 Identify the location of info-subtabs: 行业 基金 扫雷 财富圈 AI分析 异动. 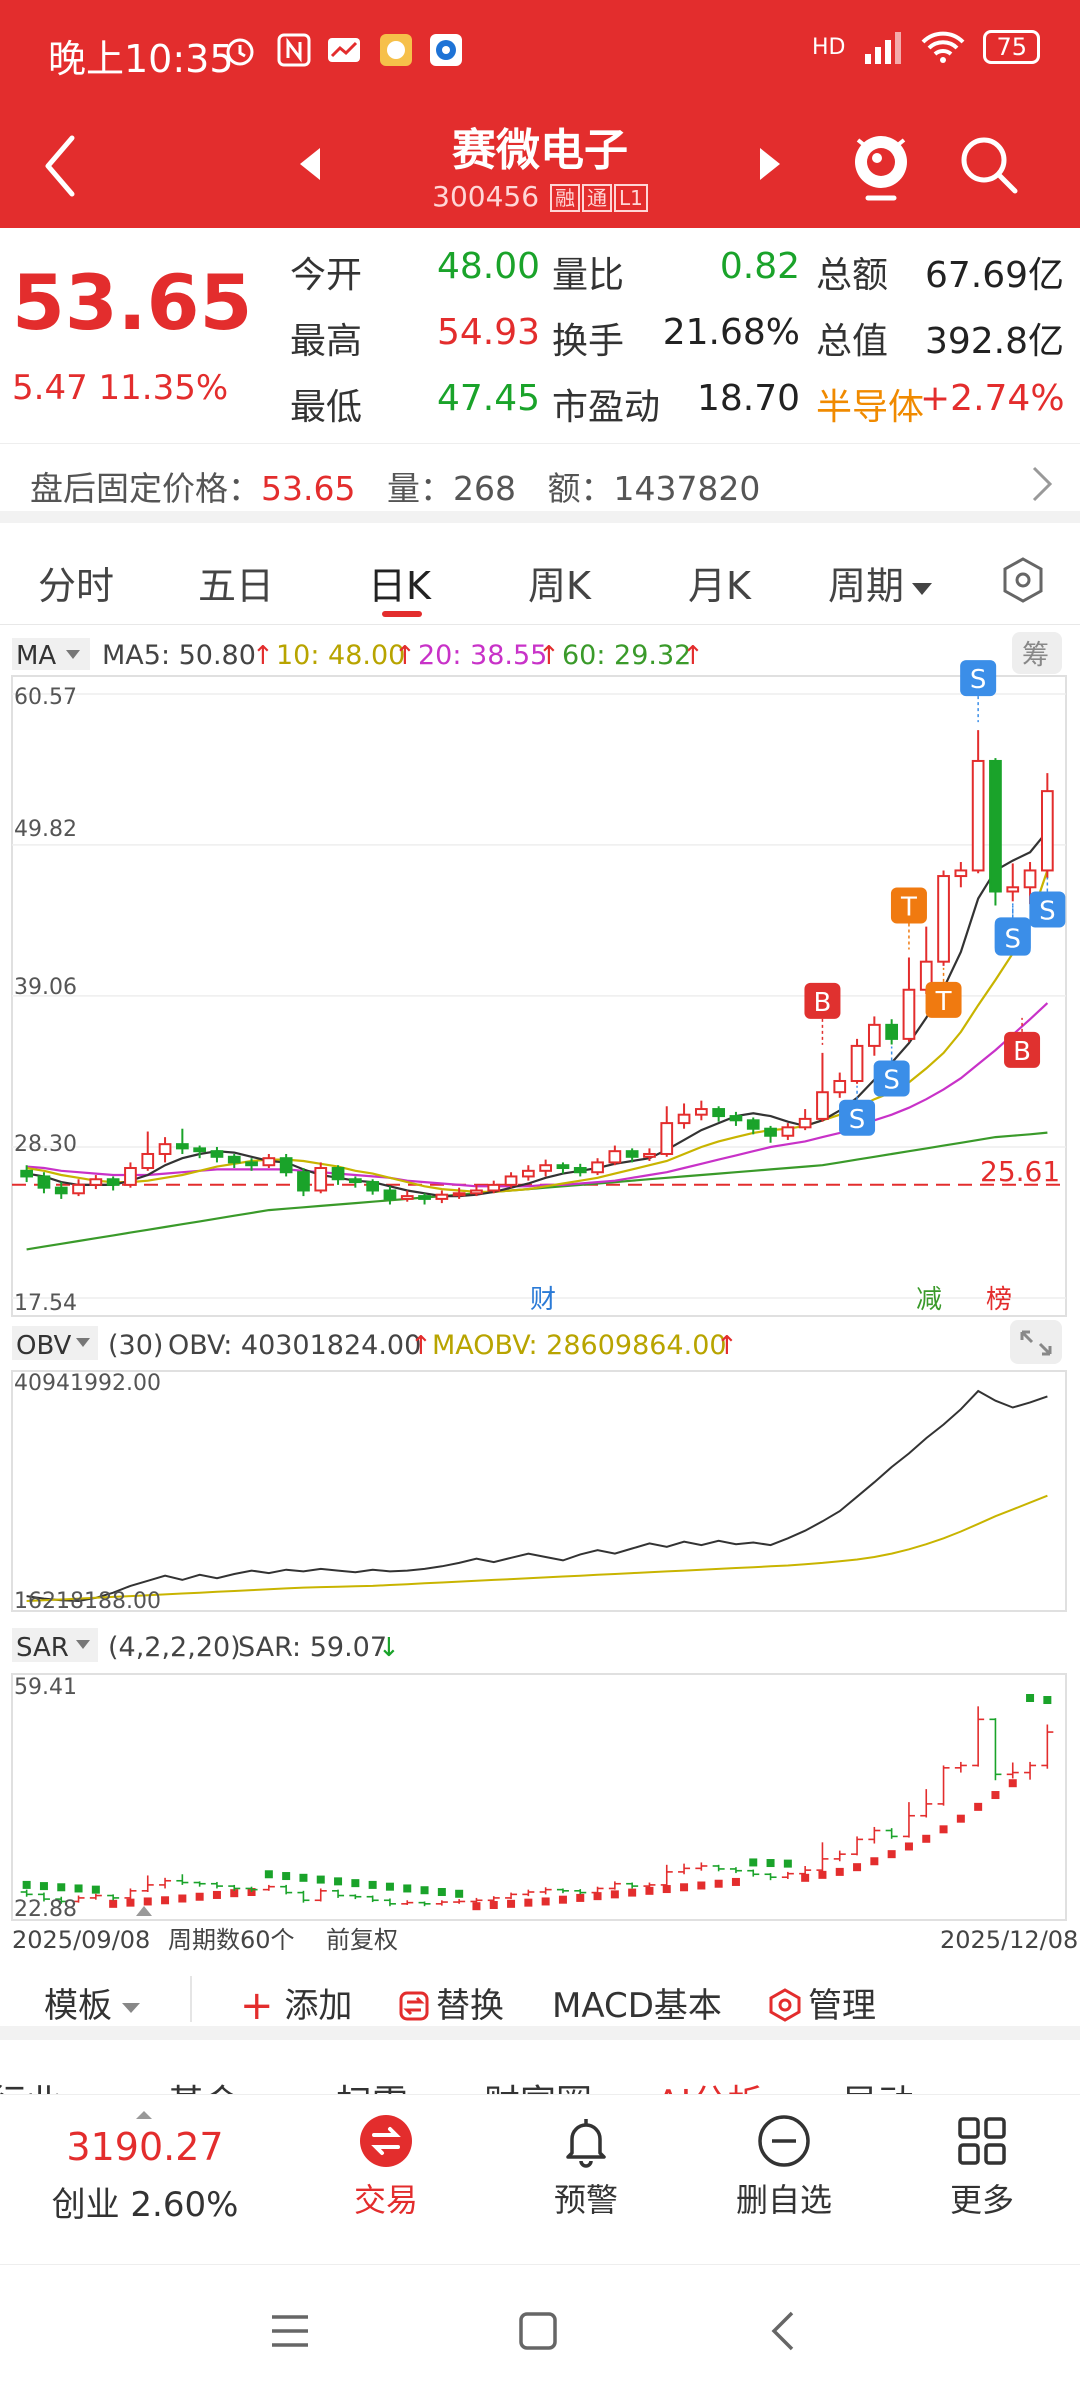
(540, 2074).